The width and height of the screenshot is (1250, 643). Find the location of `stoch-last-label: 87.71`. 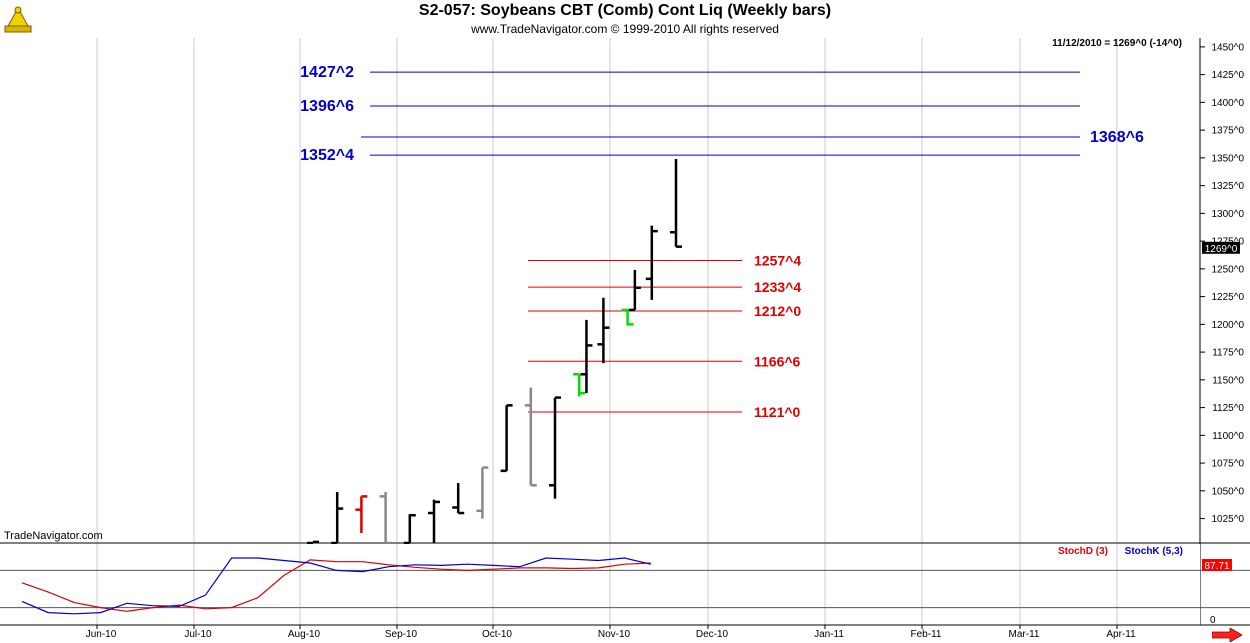

stoch-last-label: 87.71 is located at coordinates (1216, 566).